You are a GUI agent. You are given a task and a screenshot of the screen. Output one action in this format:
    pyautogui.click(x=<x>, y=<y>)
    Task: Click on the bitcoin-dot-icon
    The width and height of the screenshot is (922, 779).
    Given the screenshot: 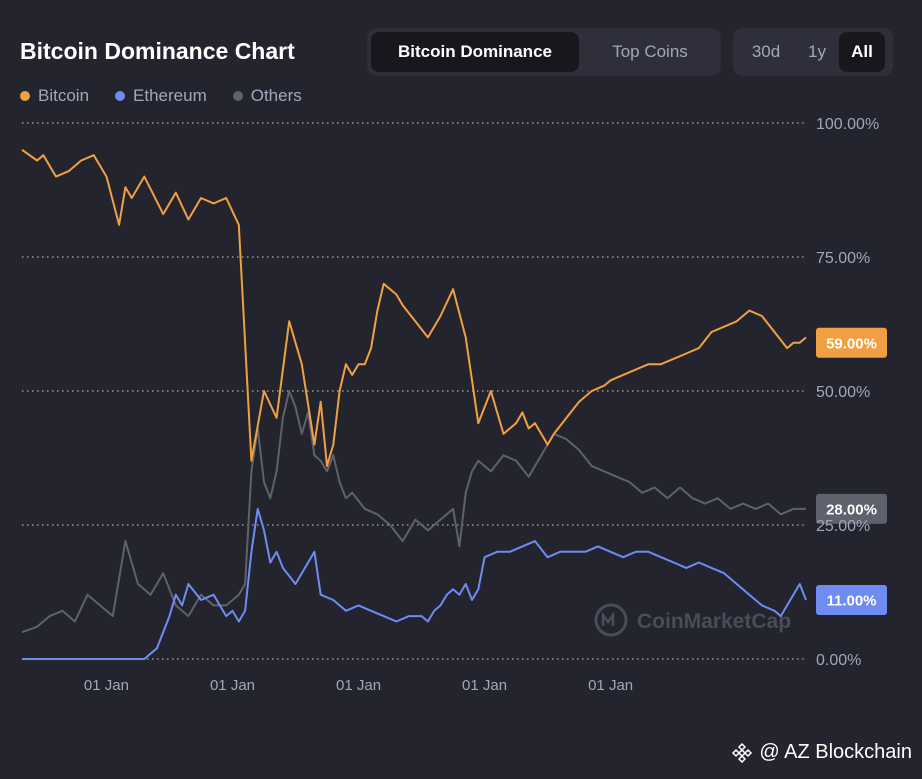 What is the action you would take?
    pyautogui.click(x=25, y=96)
    